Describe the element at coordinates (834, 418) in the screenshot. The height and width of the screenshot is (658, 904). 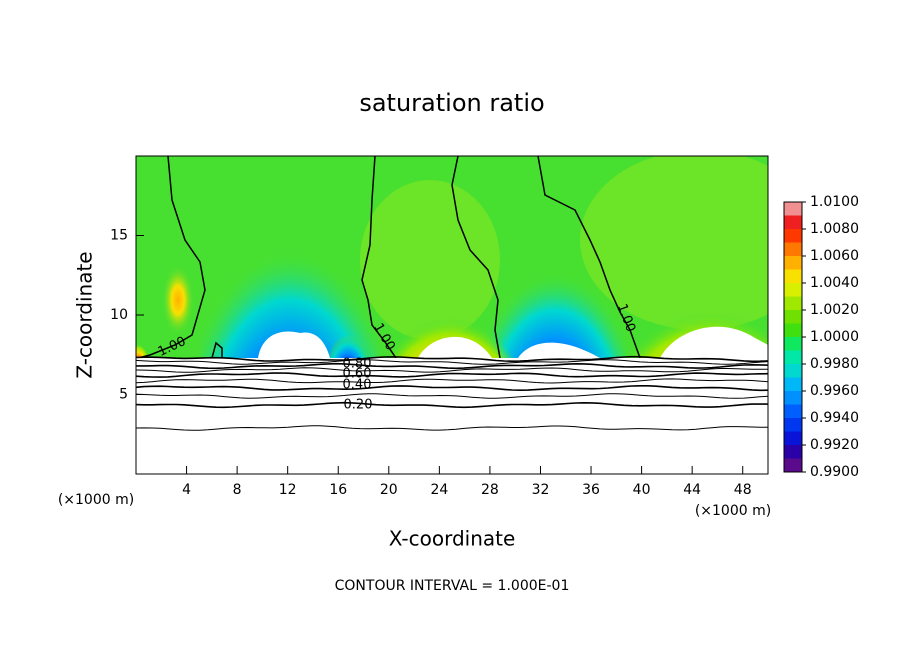
I see `colorbar-label: 0.9940` at that location.